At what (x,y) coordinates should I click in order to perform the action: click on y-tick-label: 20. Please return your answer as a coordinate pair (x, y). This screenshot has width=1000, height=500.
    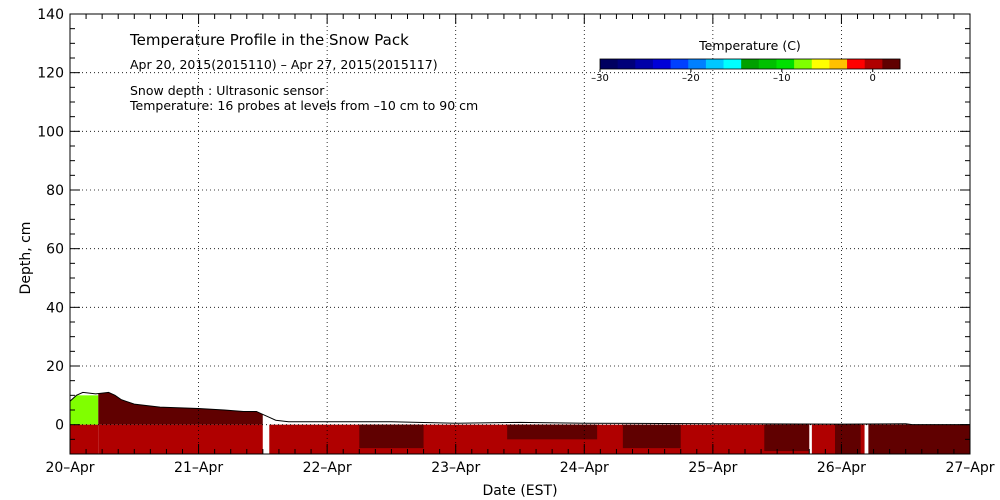
    Looking at the image, I should click on (55, 367).